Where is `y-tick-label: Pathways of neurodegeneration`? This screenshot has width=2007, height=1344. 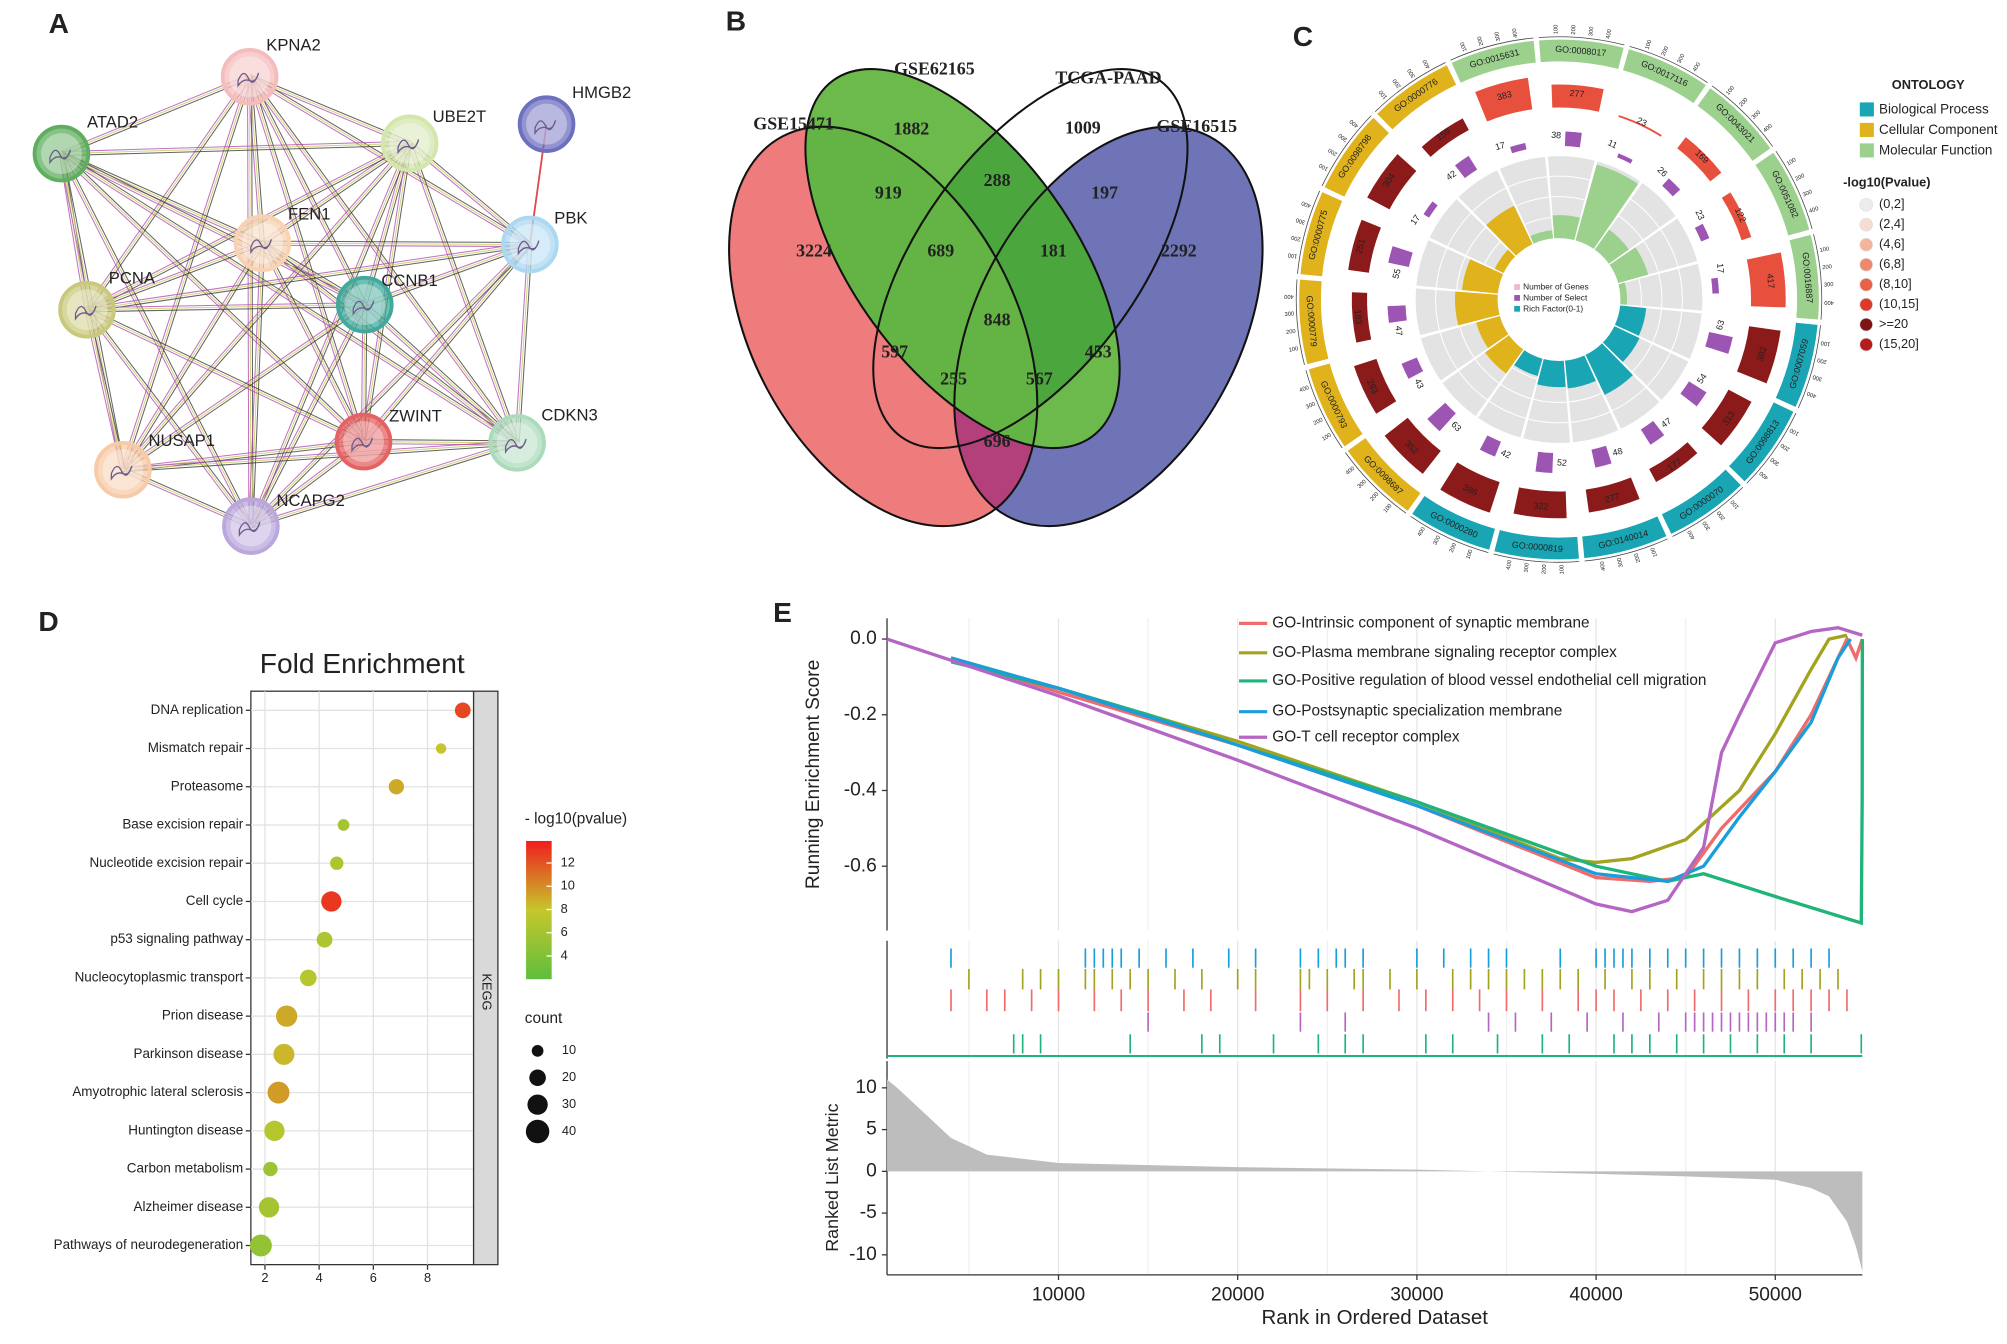 y-tick-label: Pathways of neurodegeneration is located at coordinates (149, 1244).